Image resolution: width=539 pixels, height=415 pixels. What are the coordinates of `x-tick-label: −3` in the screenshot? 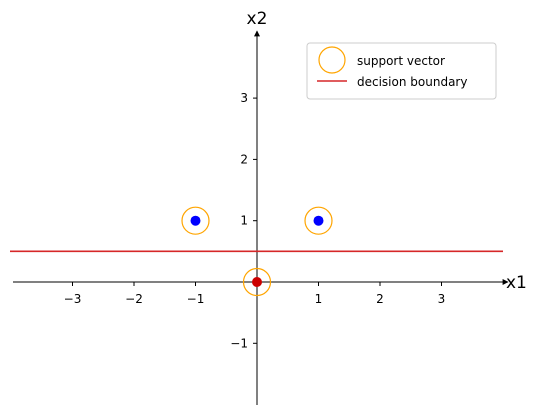 It's located at (73, 299).